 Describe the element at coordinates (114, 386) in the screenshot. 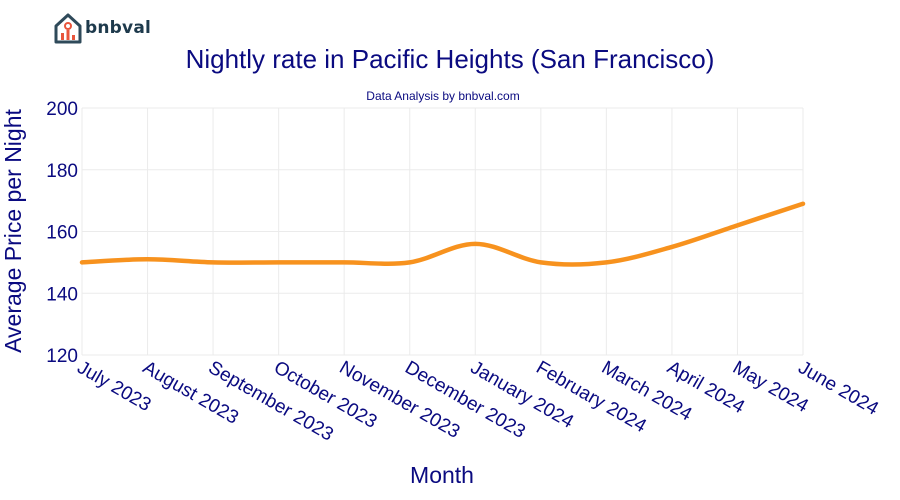

I see `x-tick-label: July 2023` at that location.